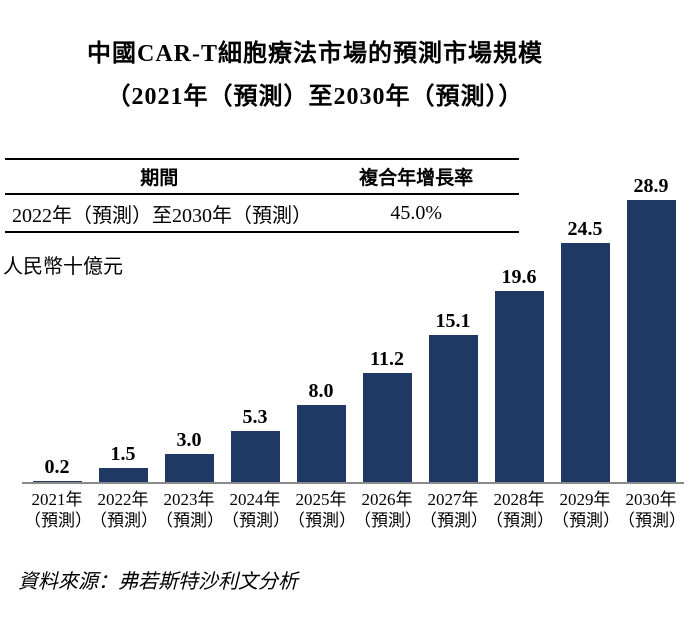 The image size is (691, 635). I want to click on cagr-table-cagr-value: 45.0%, so click(416, 212).